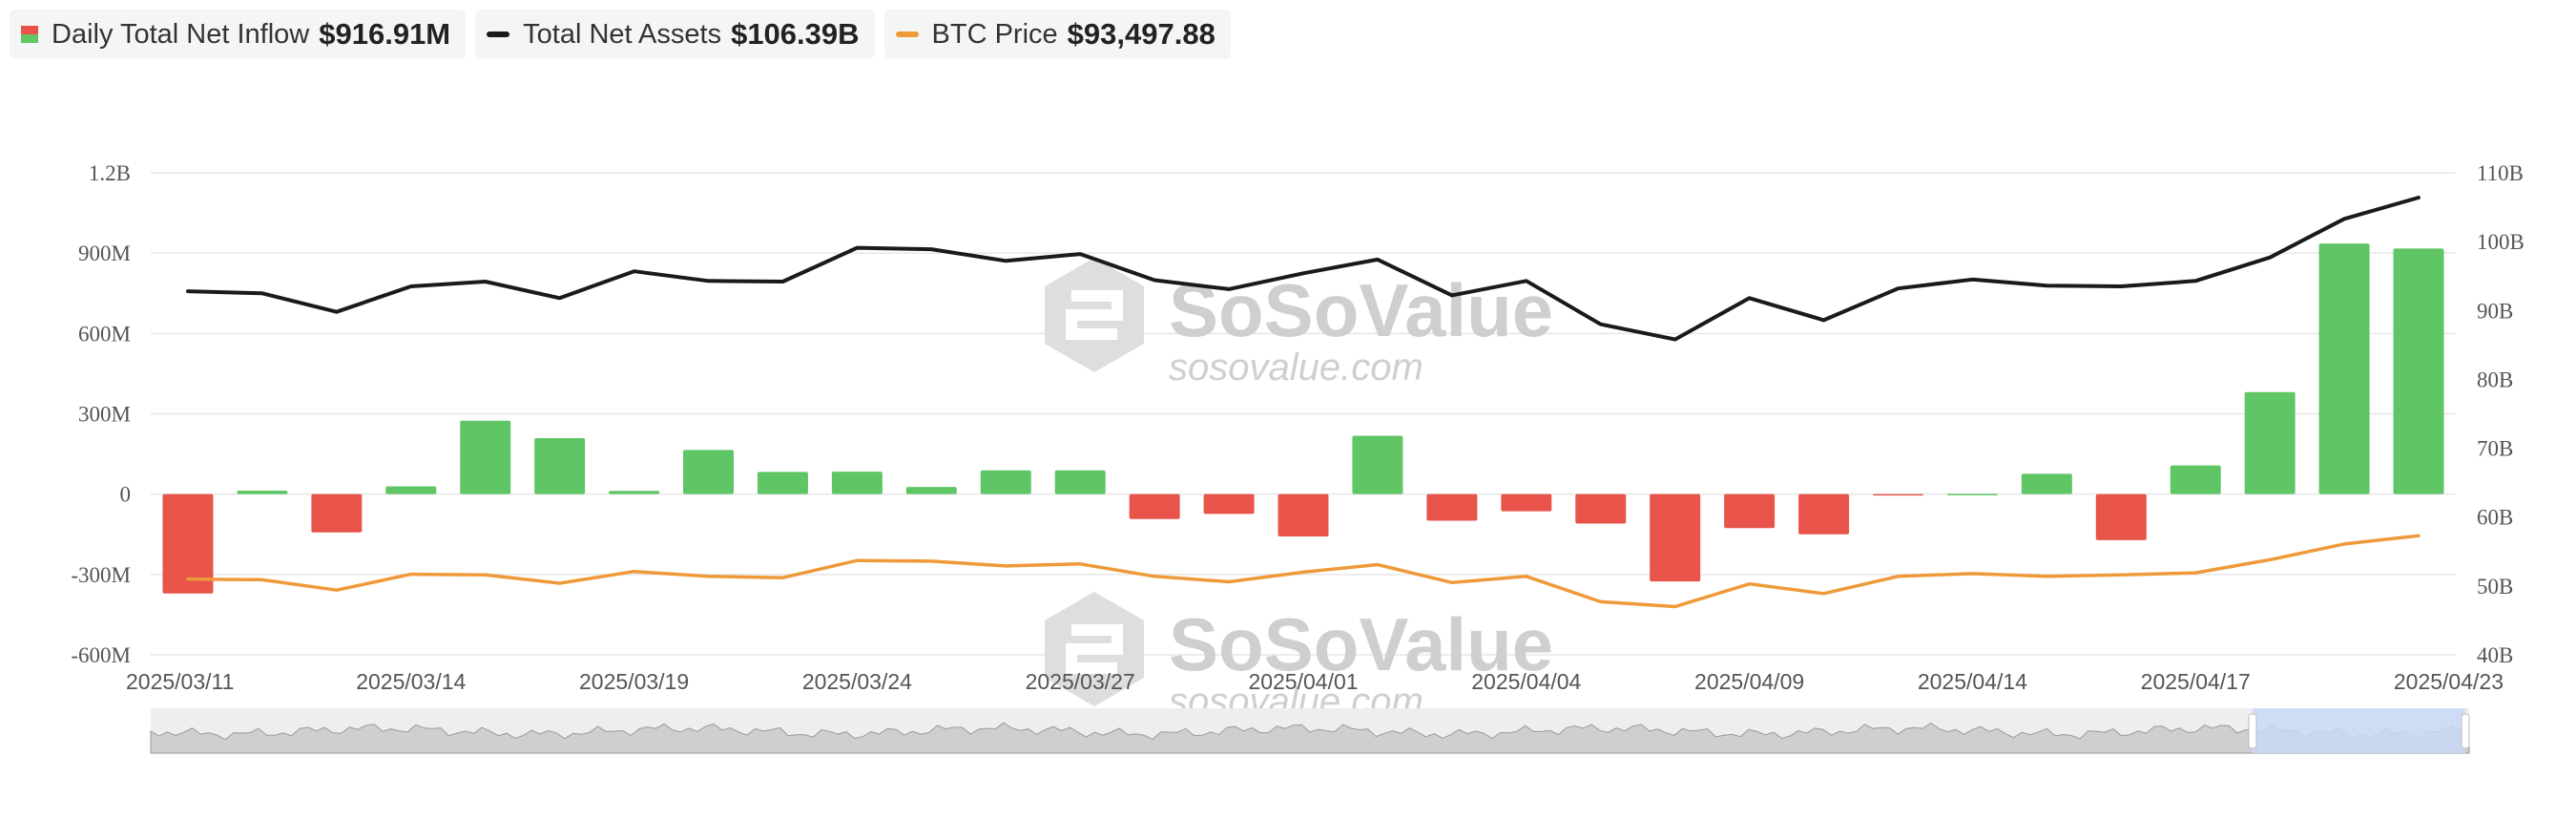 This screenshot has height=819, width=2576. What do you see at coordinates (104, 334) in the screenshot?
I see `left-tick-label: 600M` at bounding box center [104, 334].